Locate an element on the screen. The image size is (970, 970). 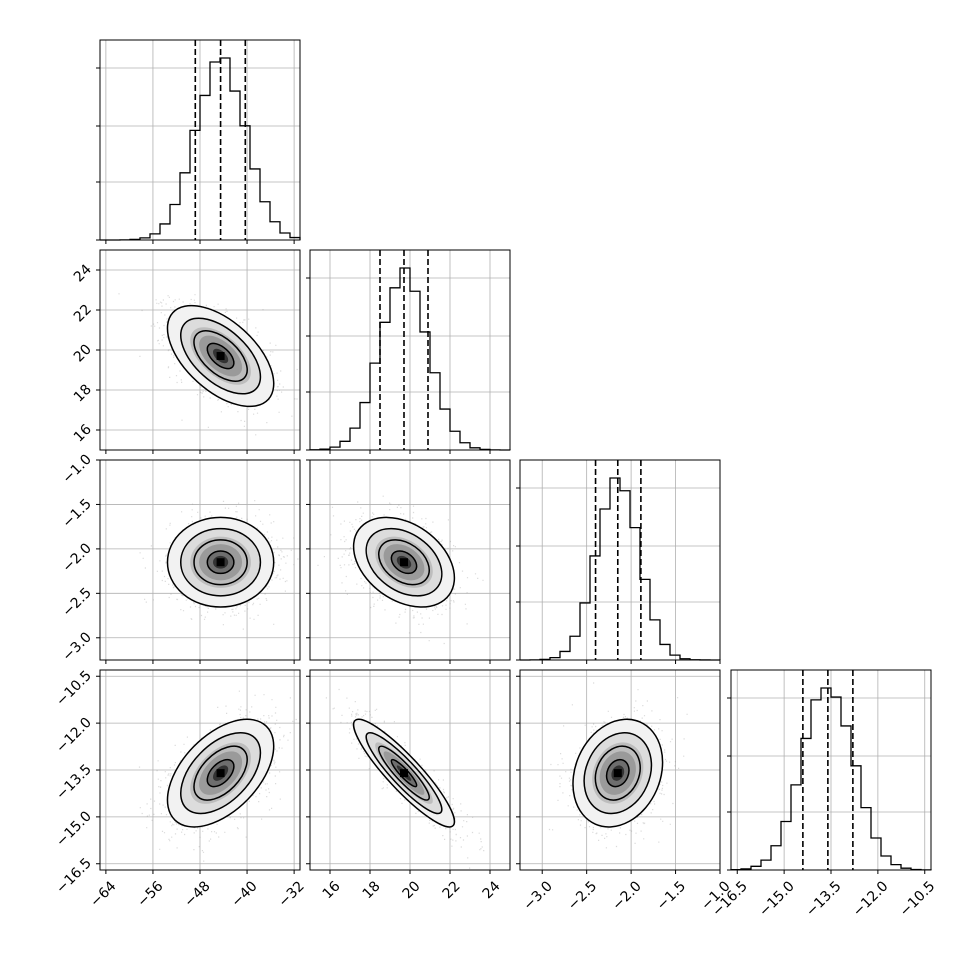
histogram-panel-4: −16.5 −15.0 −13.5 −12.0 −10.5 is located at coordinates (824, 794).